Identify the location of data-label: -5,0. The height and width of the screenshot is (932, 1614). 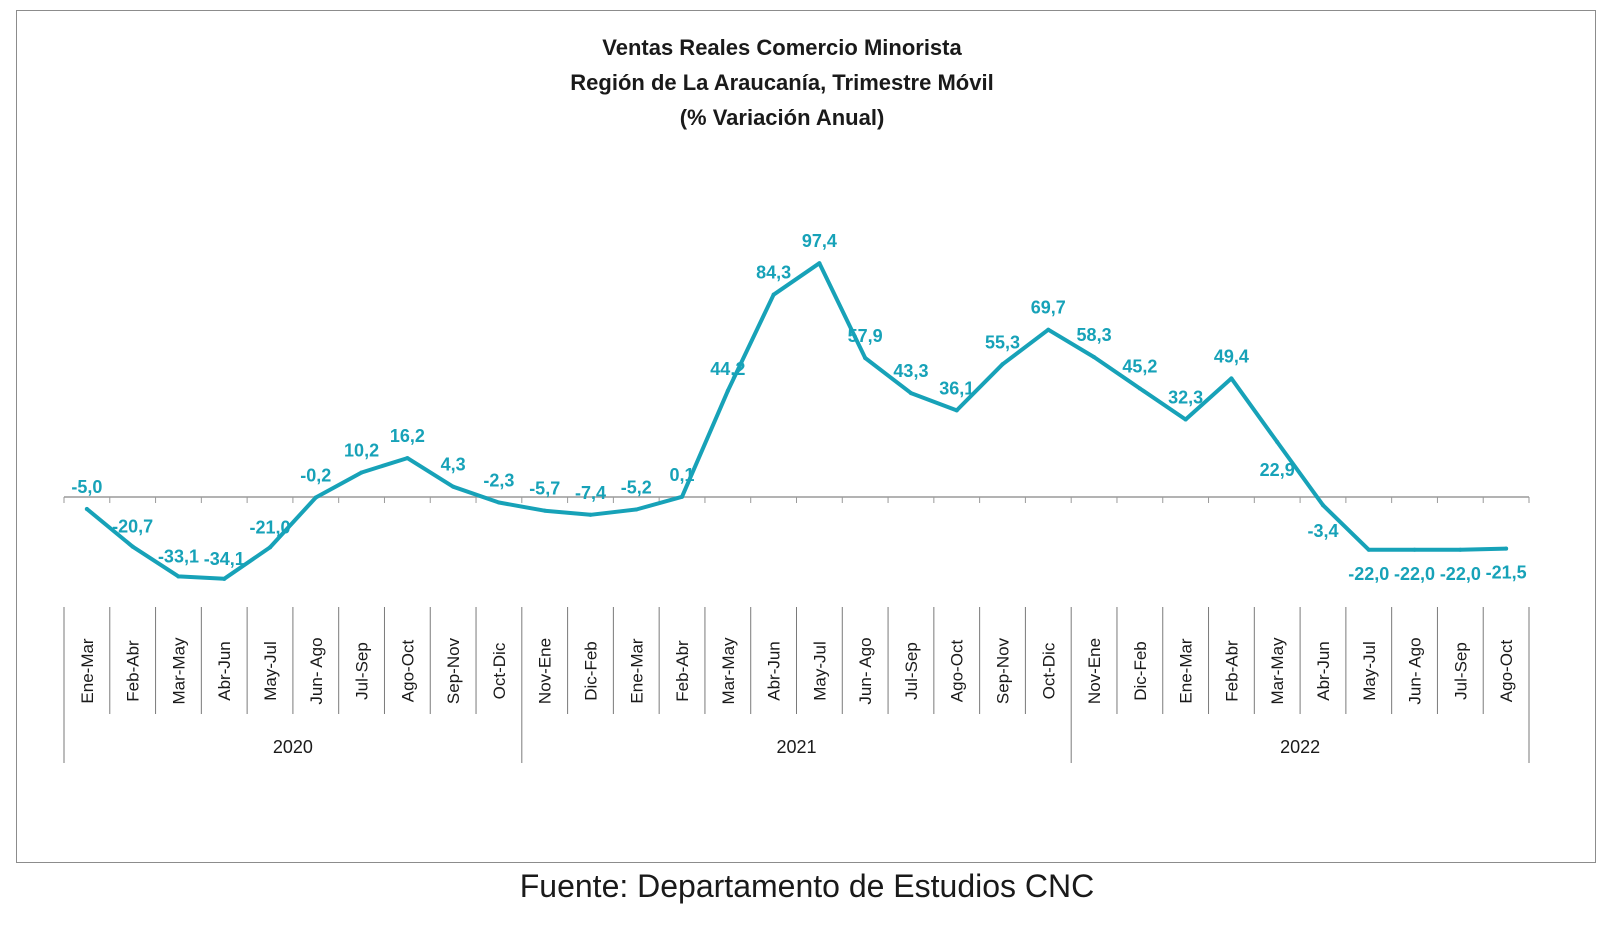
(86, 487).